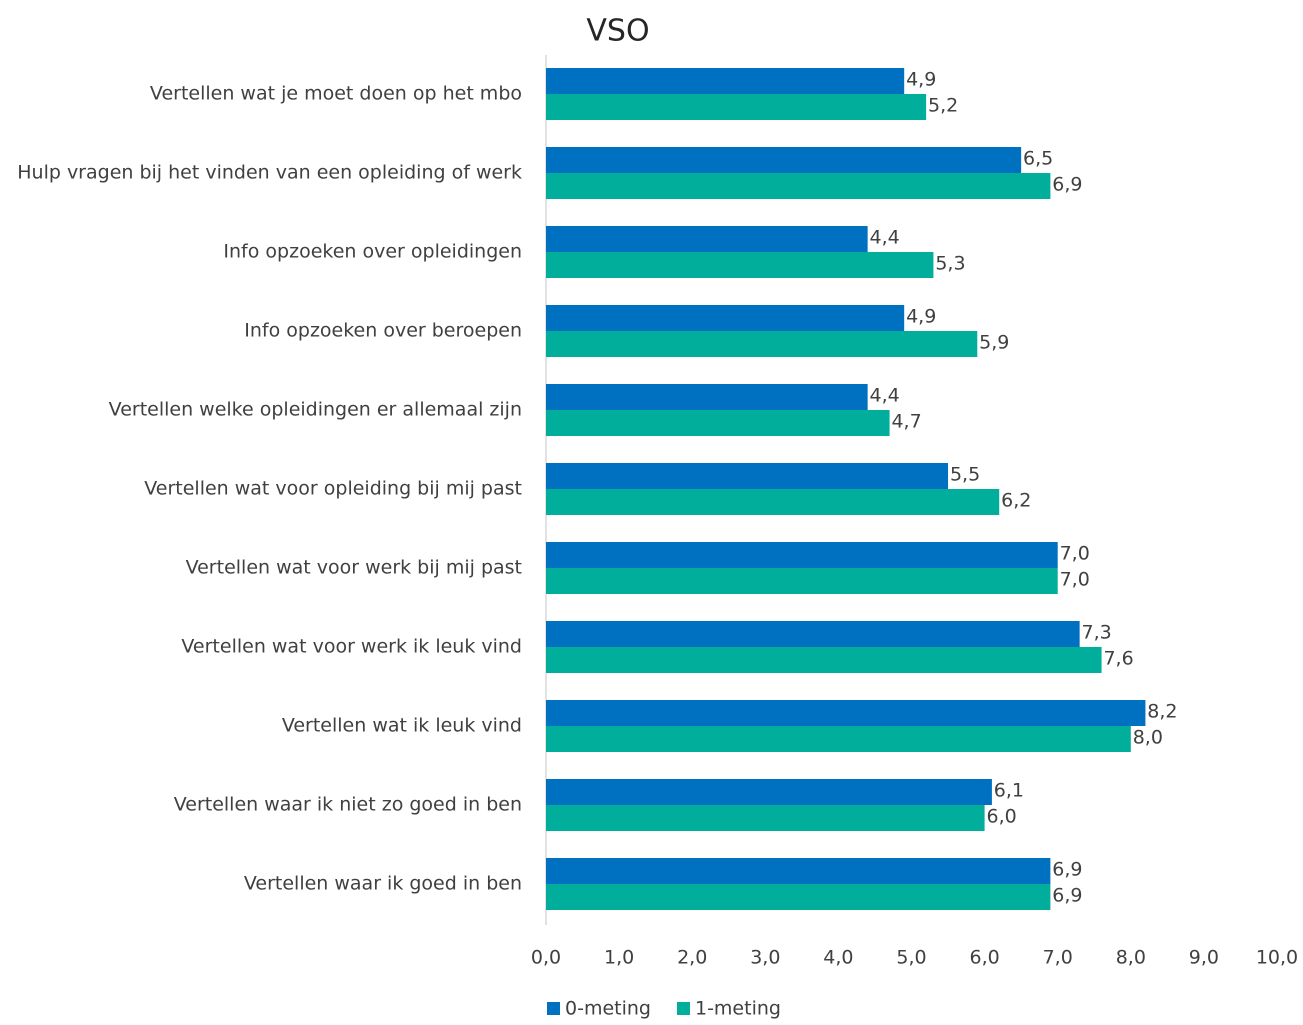 The image size is (1303, 1025). I want to click on x-tick-label: 10,0, so click(1277, 958).